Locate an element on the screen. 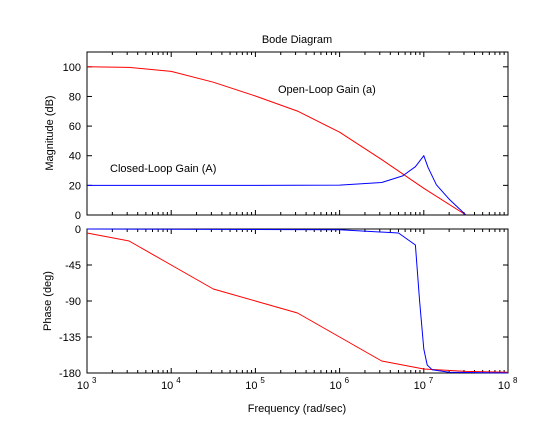 Image resolution: width=560 pixels, height=425 pixels. x-axis-label: Frequency (rad/sec) is located at coordinates (297, 409).